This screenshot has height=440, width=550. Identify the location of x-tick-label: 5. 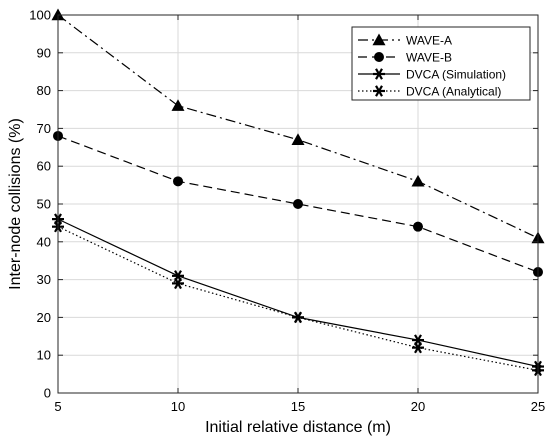
(57, 406).